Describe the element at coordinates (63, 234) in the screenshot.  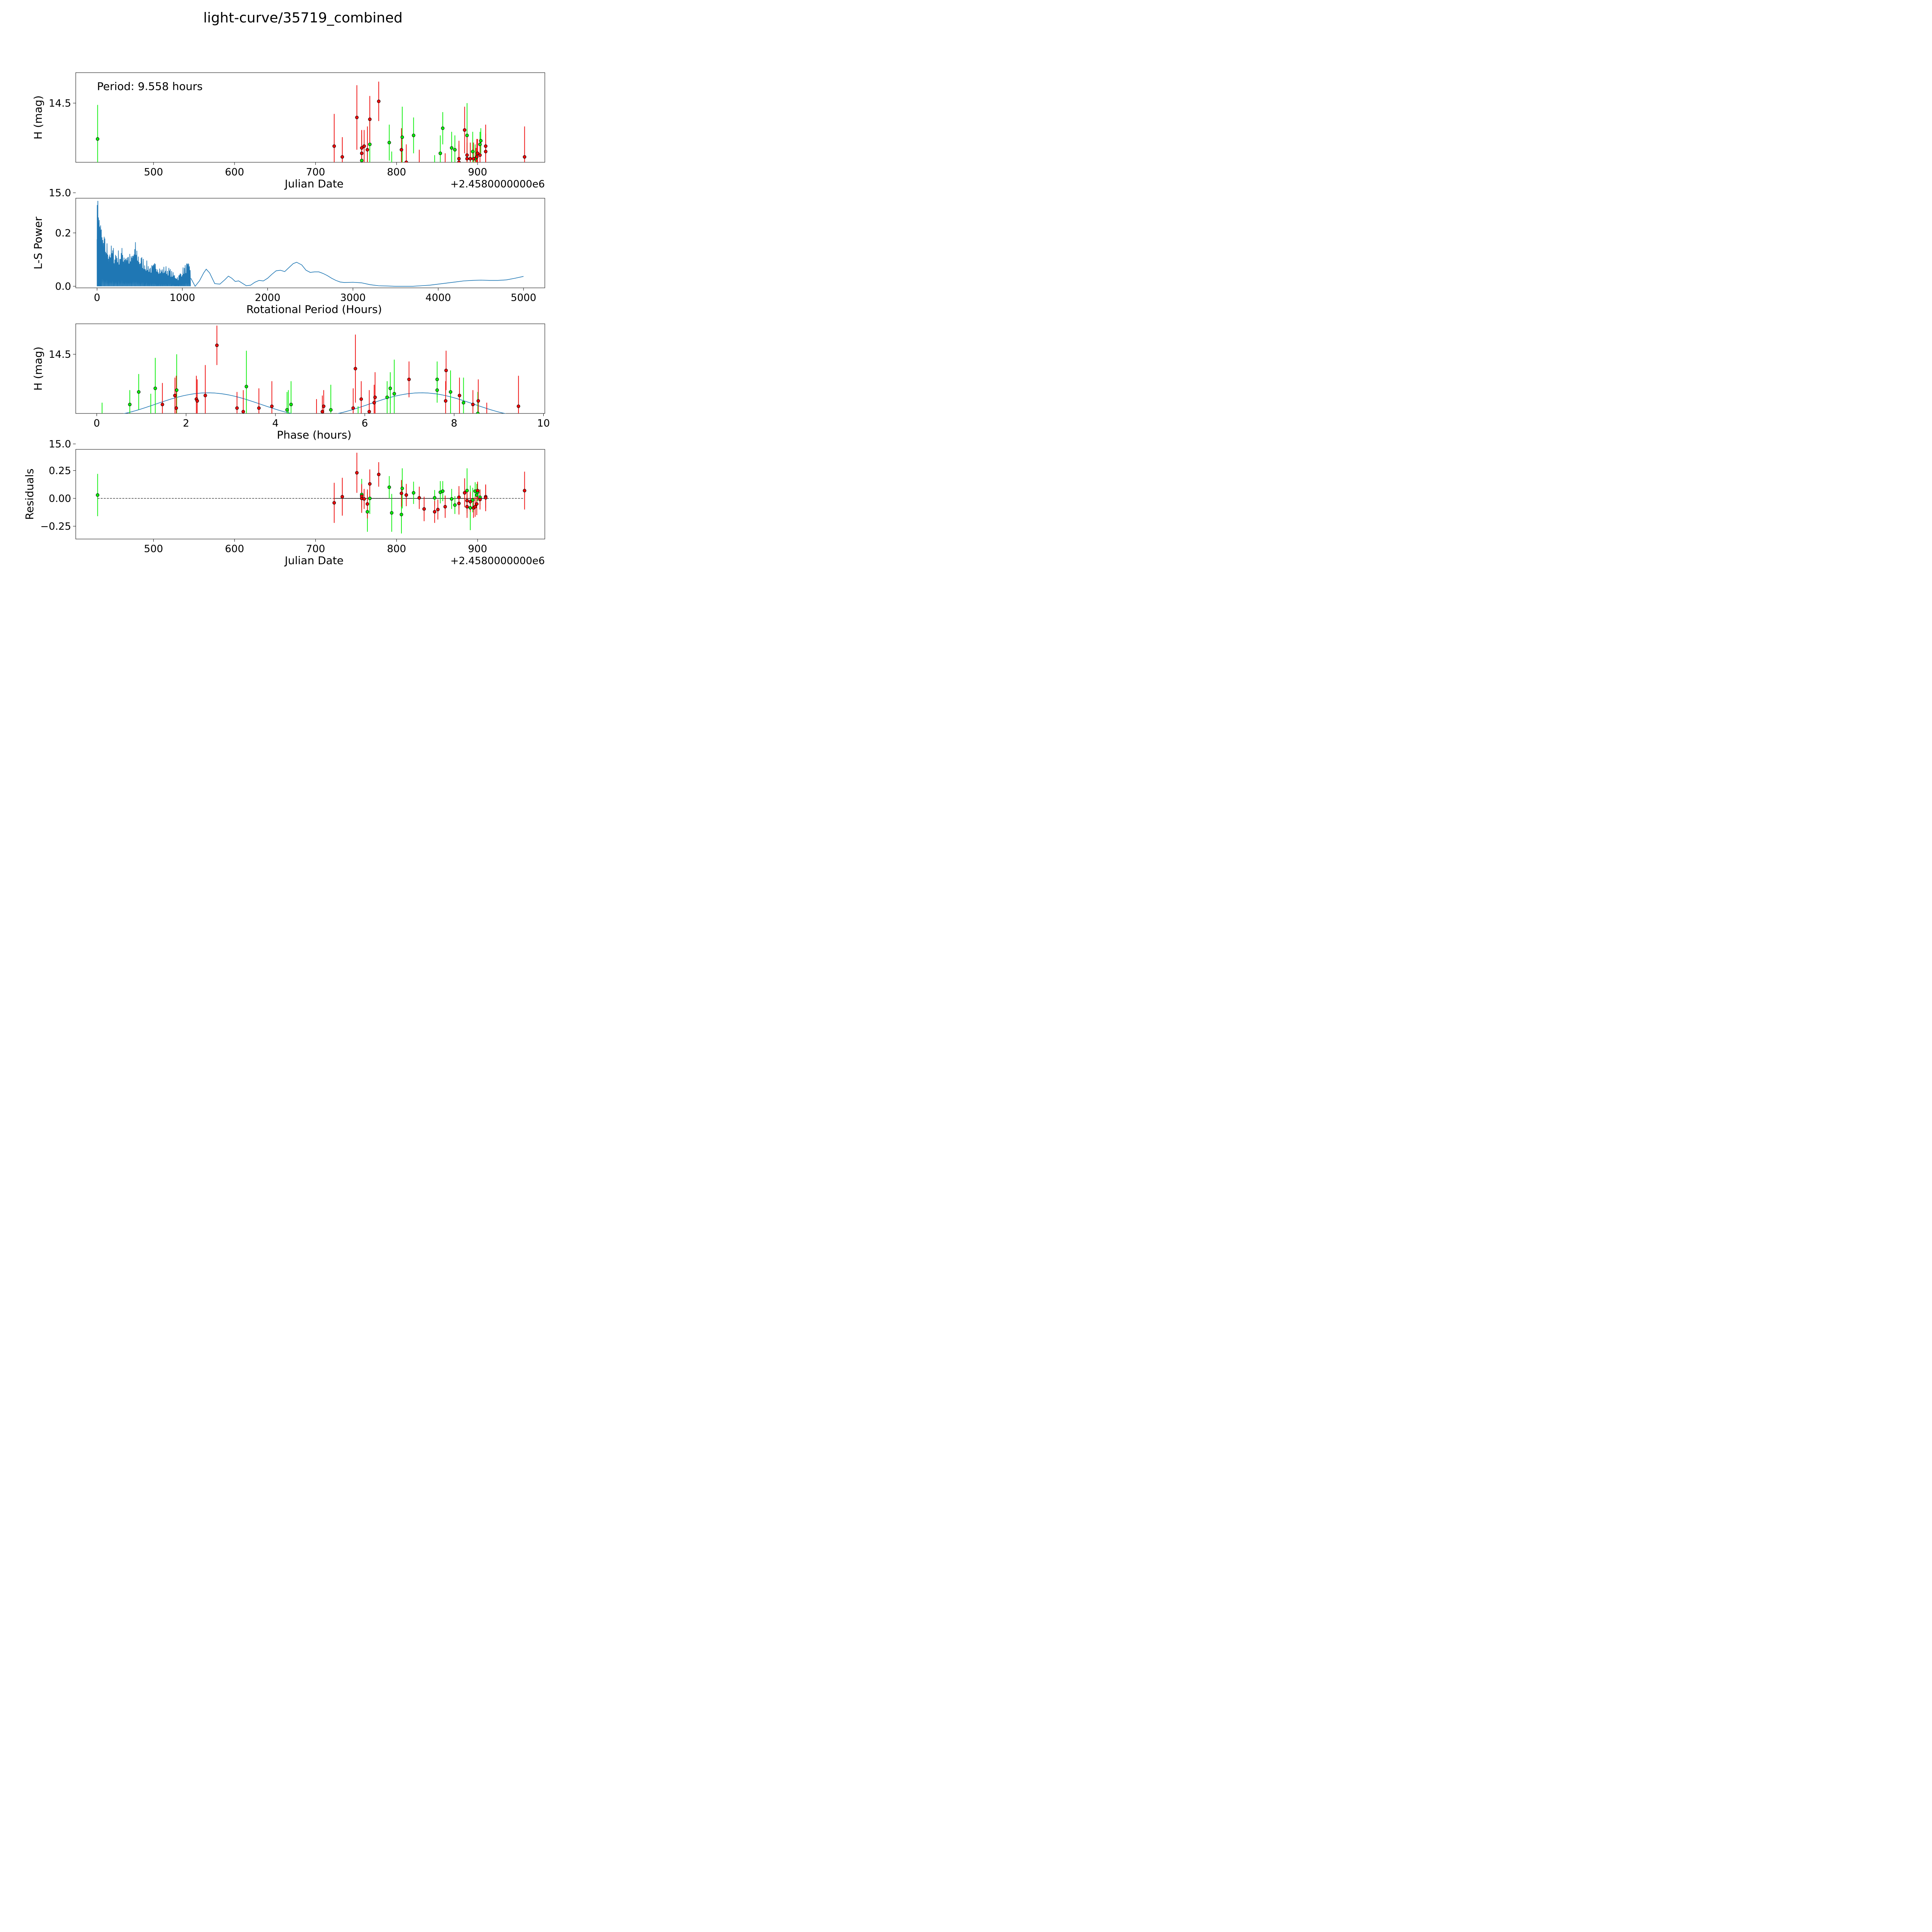
I see `y-tick-label: 0.2` at that location.